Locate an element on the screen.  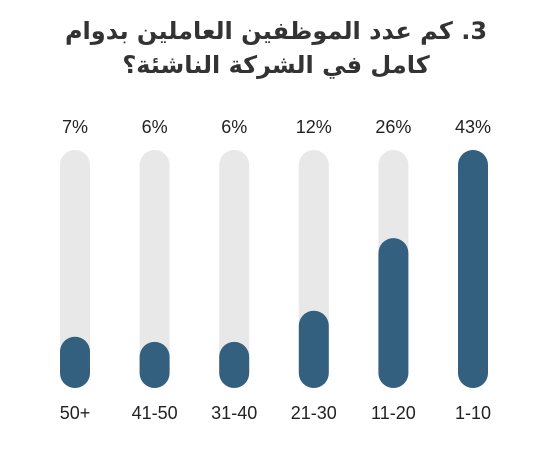
x-tick-label: 50+ is located at coordinates (75, 413).